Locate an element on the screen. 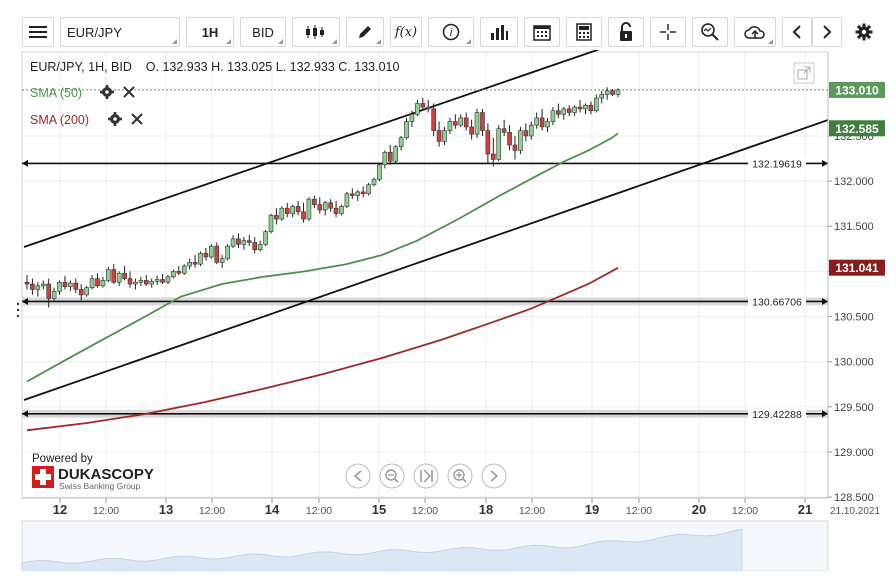 Image resolution: width=896 pixels, height=576 pixels. dukascopy-wordmark: DUKASCOPY is located at coordinates (106, 474).